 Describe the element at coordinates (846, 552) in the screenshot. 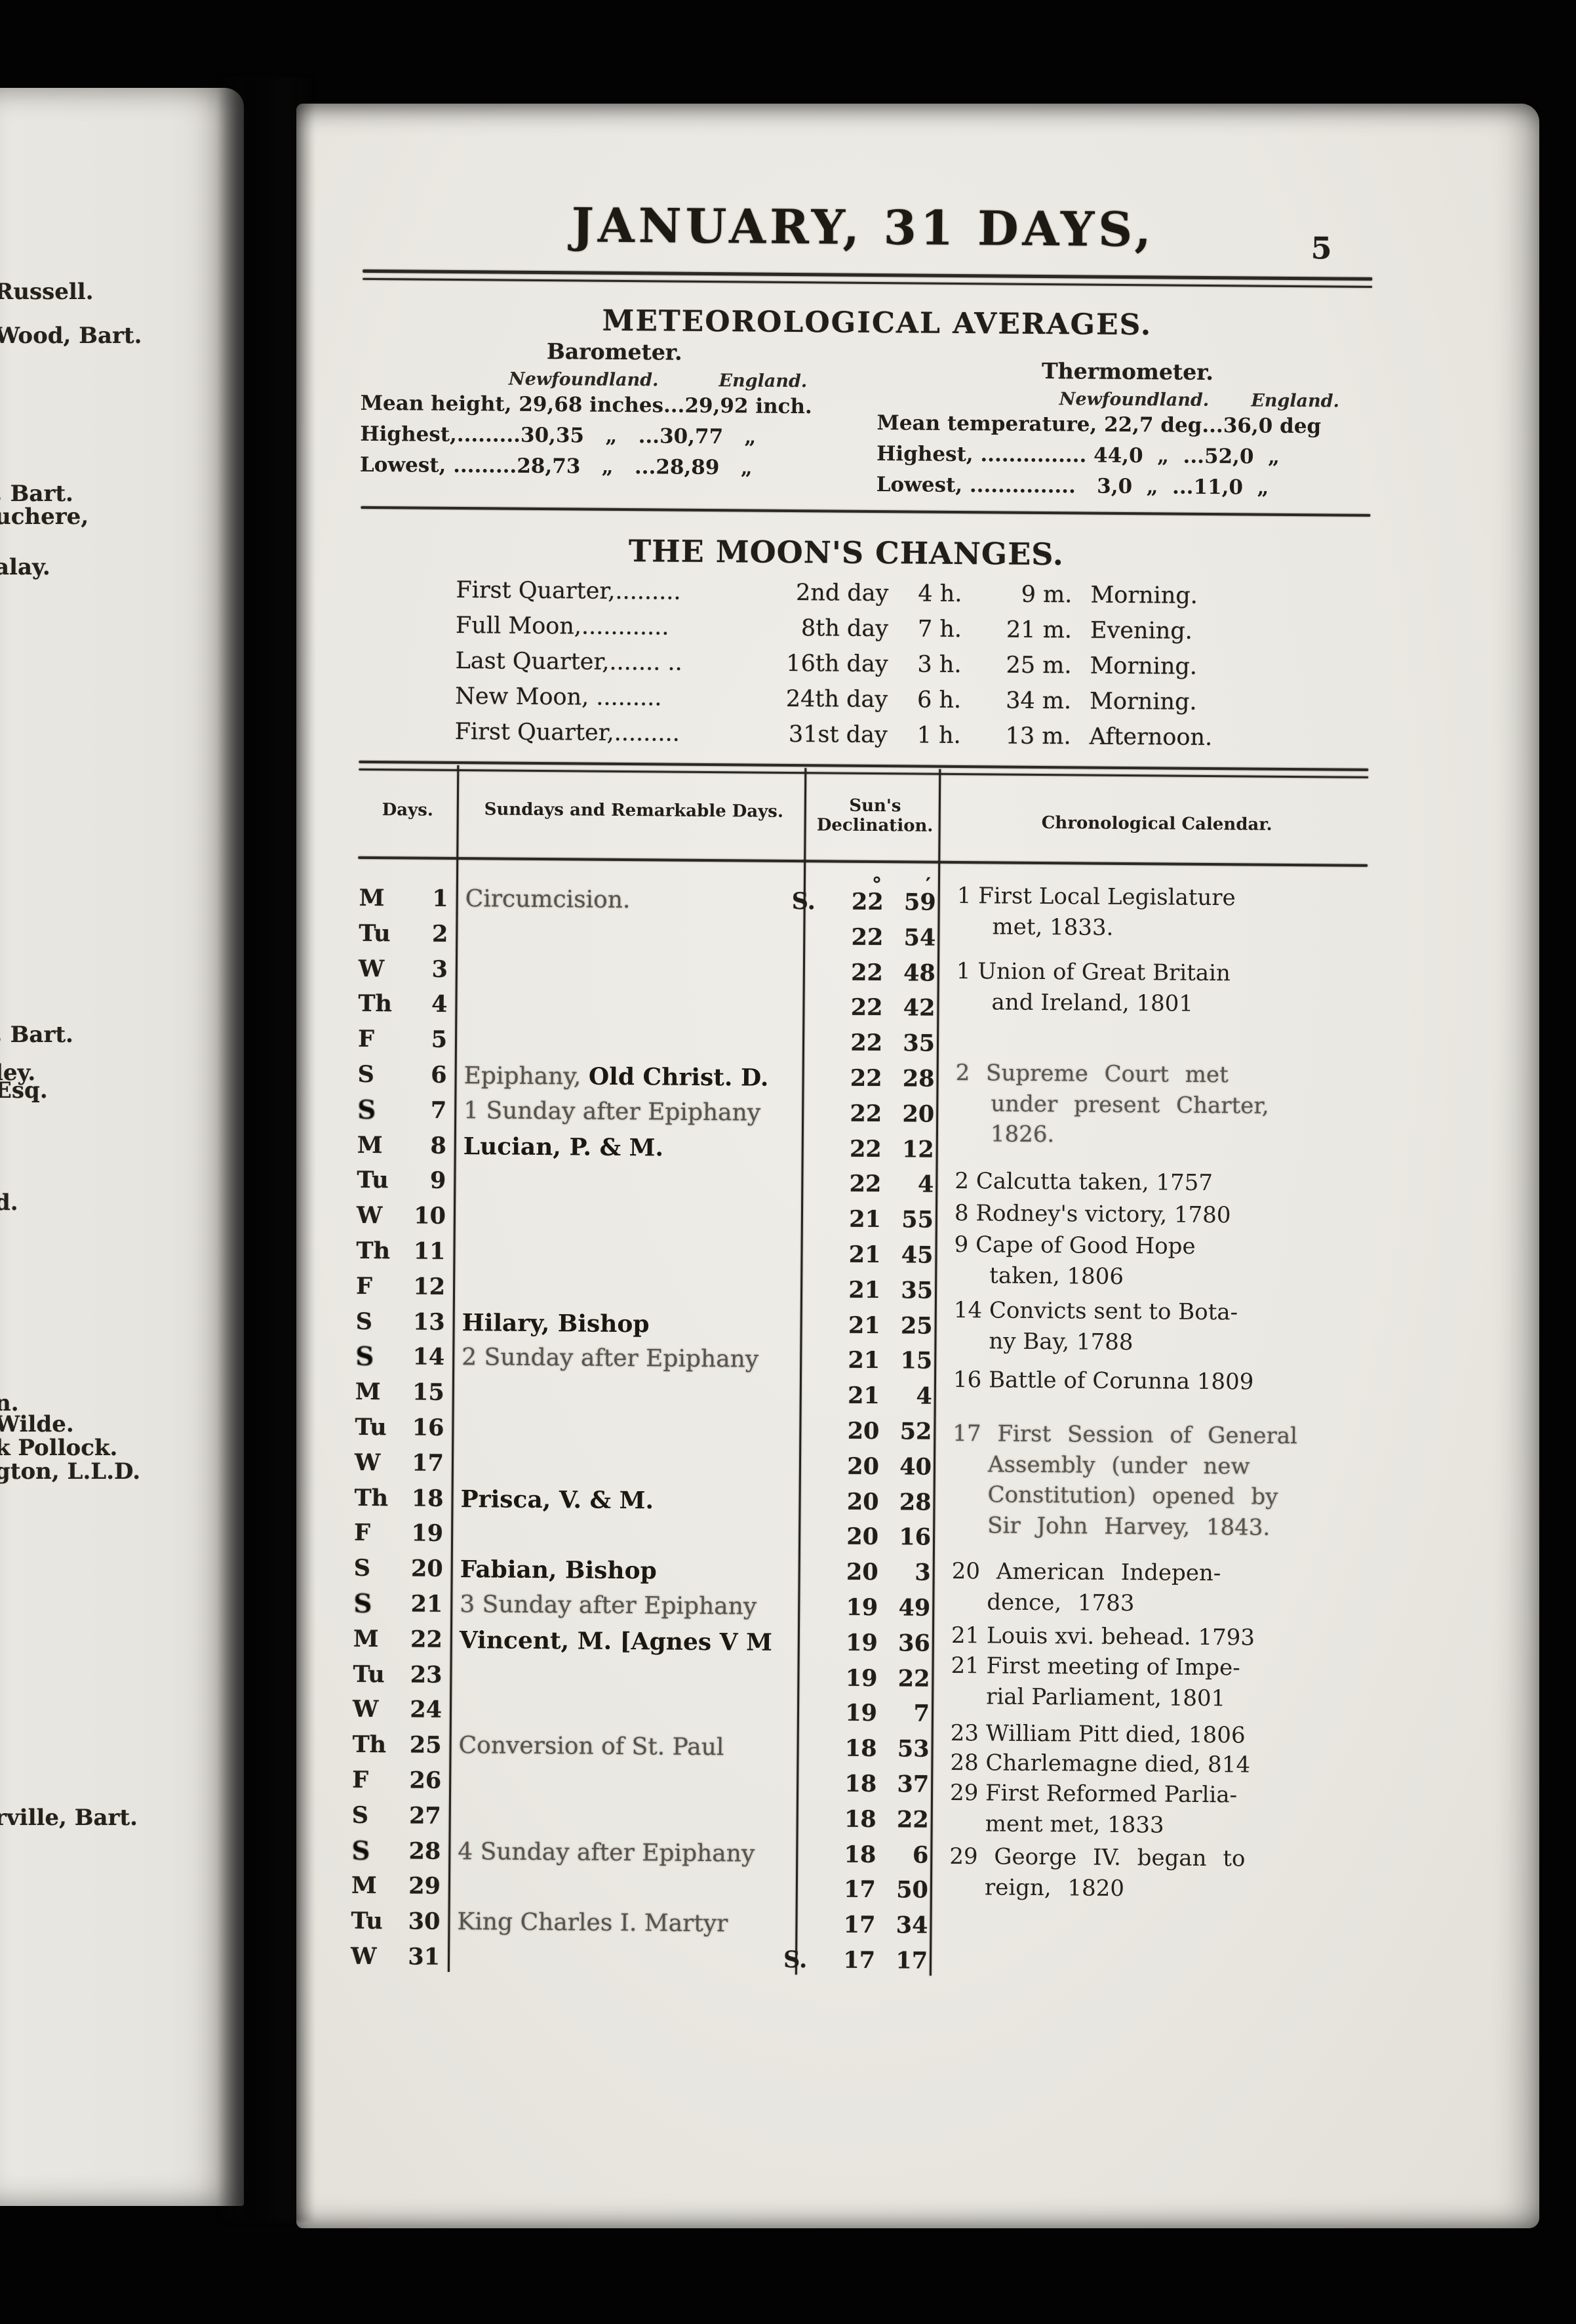

I see `moon-changes-title: THE MOON'S CHANGES.` at that location.